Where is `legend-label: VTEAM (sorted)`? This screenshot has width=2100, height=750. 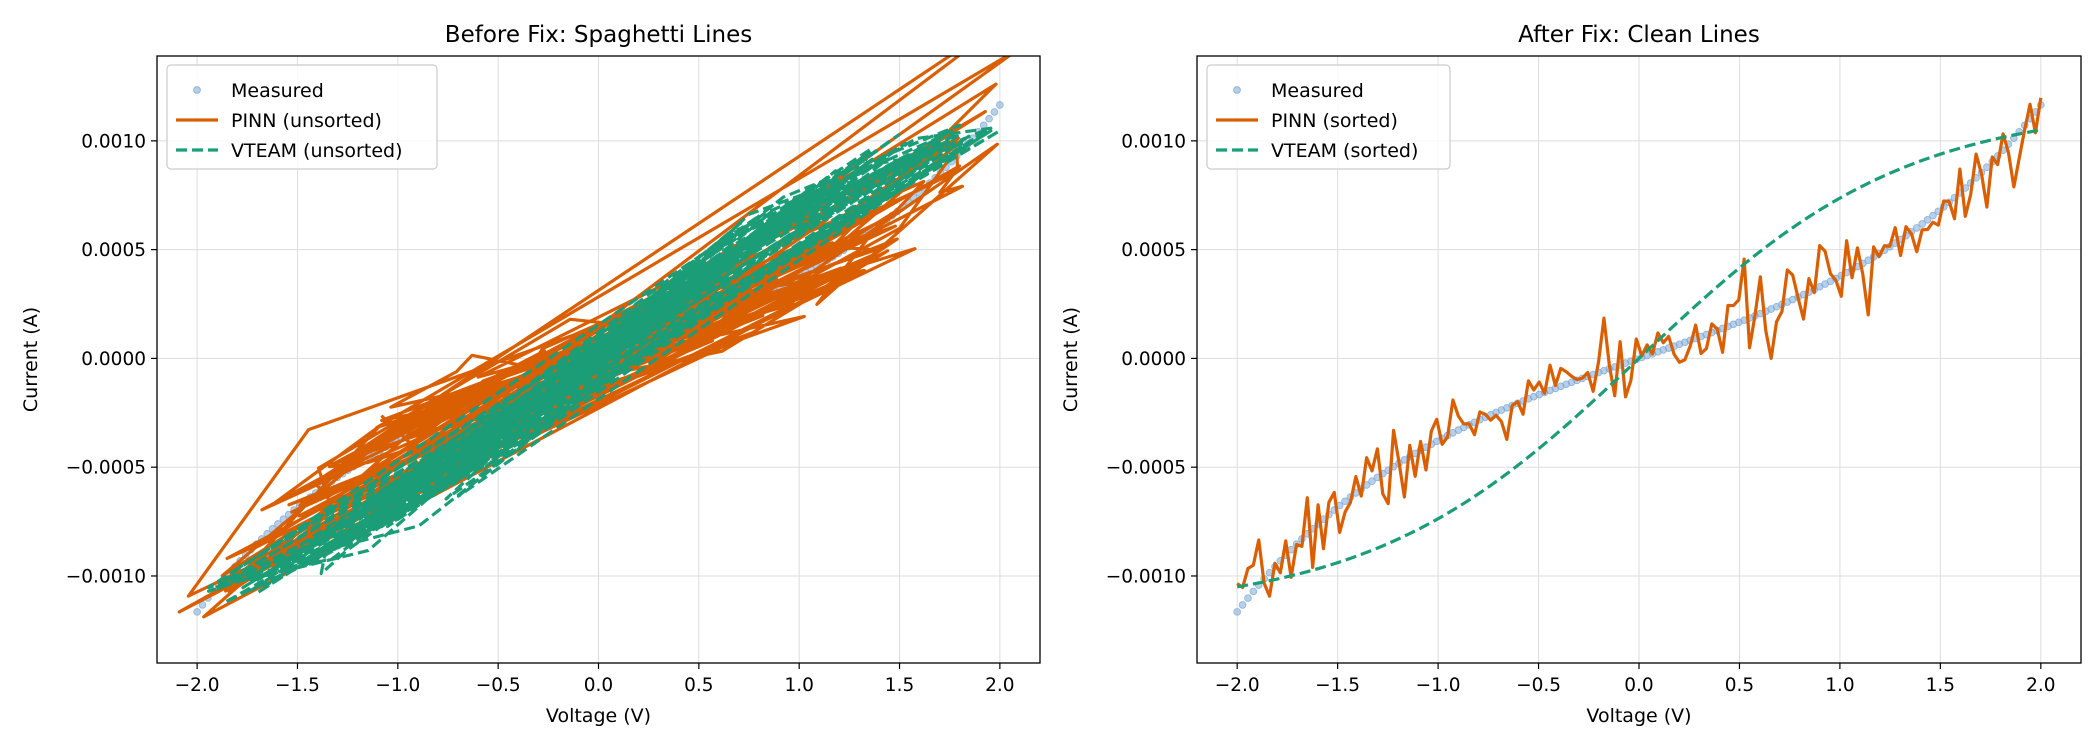
legend-label: VTEAM (sorted) is located at coordinates (1344, 151).